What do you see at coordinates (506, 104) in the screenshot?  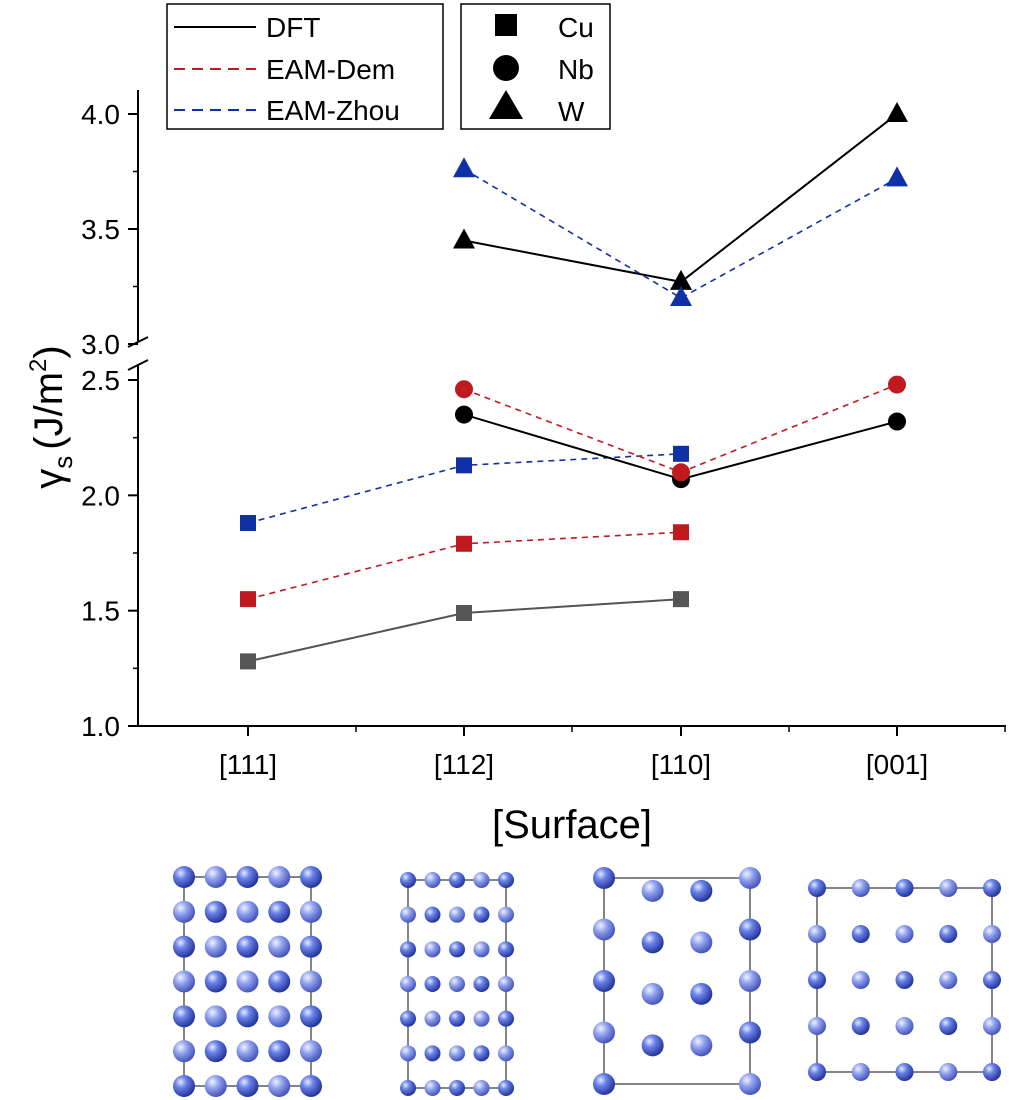 I see `legend-triangle-marker` at bounding box center [506, 104].